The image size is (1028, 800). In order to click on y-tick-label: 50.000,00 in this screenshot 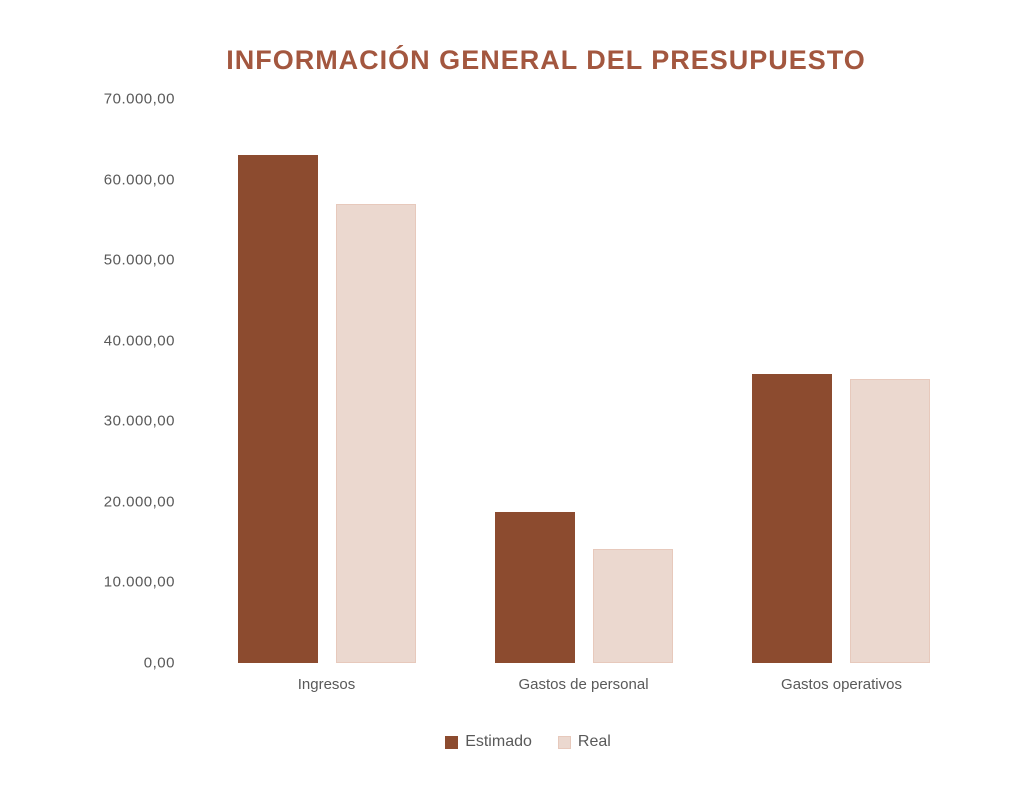, I will do `click(139, 260)`.